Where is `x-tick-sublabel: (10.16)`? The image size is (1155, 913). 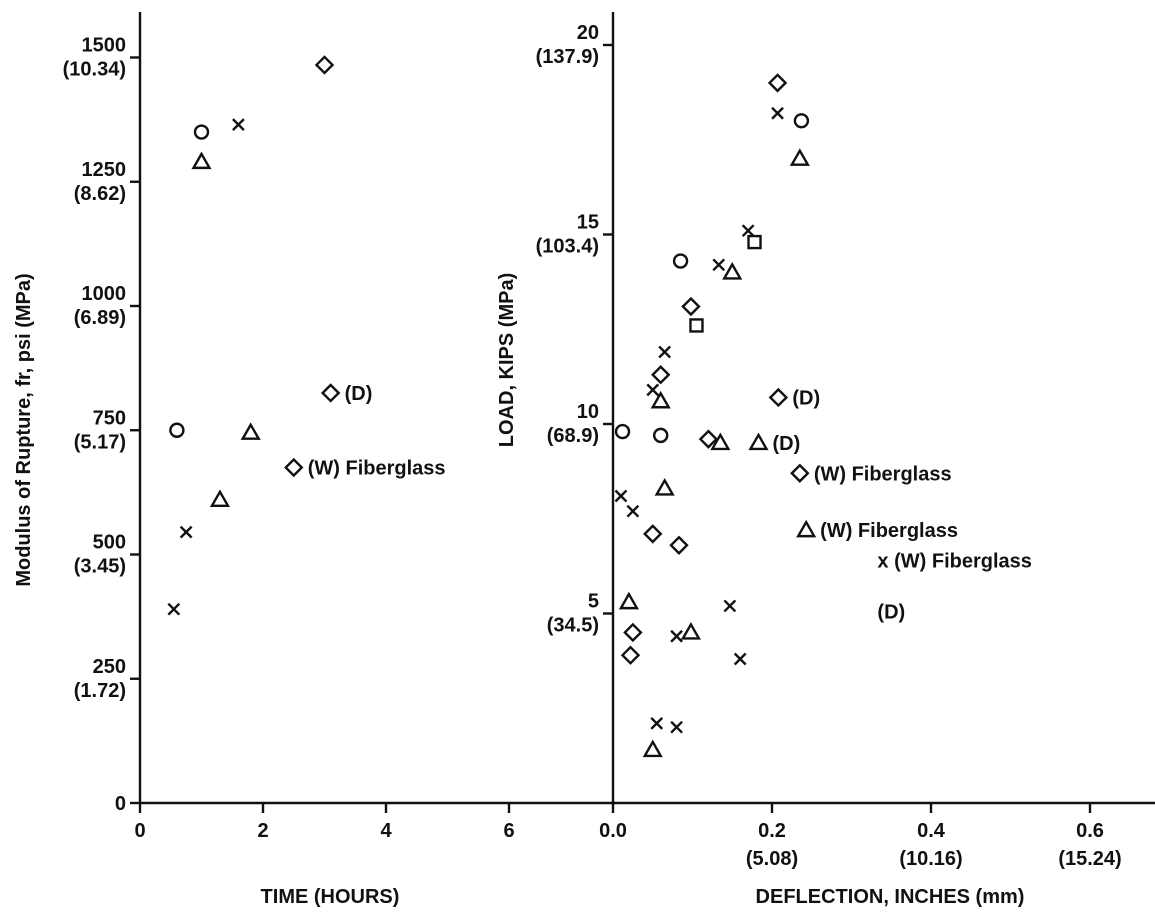 x-tick-sublabel: (10.16) is located at coordinates (930, 859).